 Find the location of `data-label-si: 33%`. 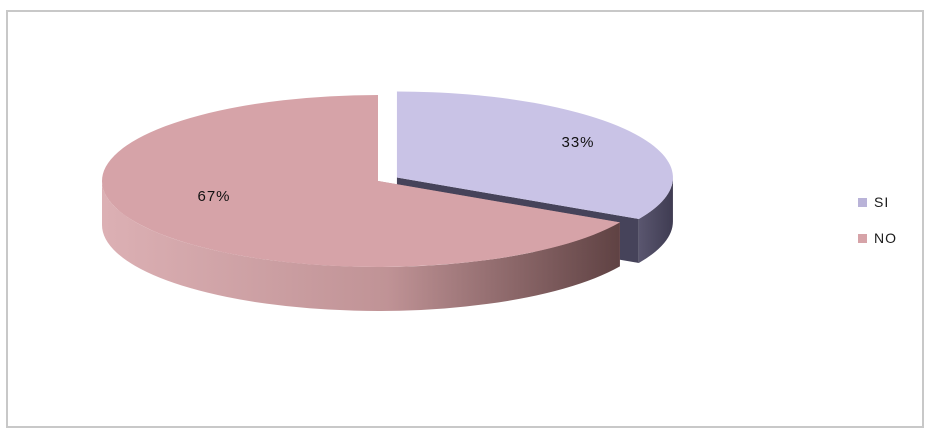

data-label-si: 33% is located at coordinates (577, 142).